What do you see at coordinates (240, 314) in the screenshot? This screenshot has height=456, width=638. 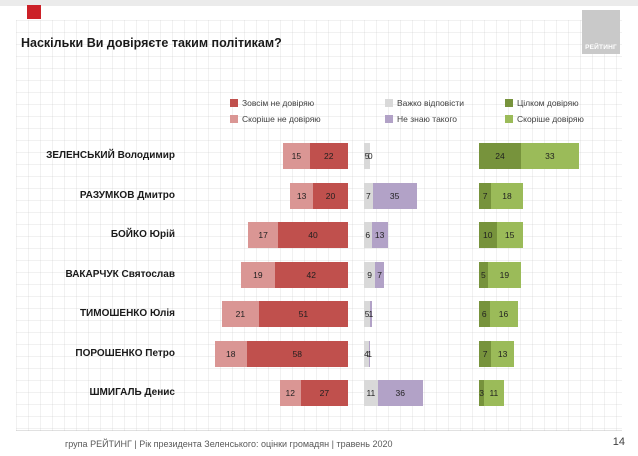 I see `bar-segment: 21` at bounding box center [240, 314].